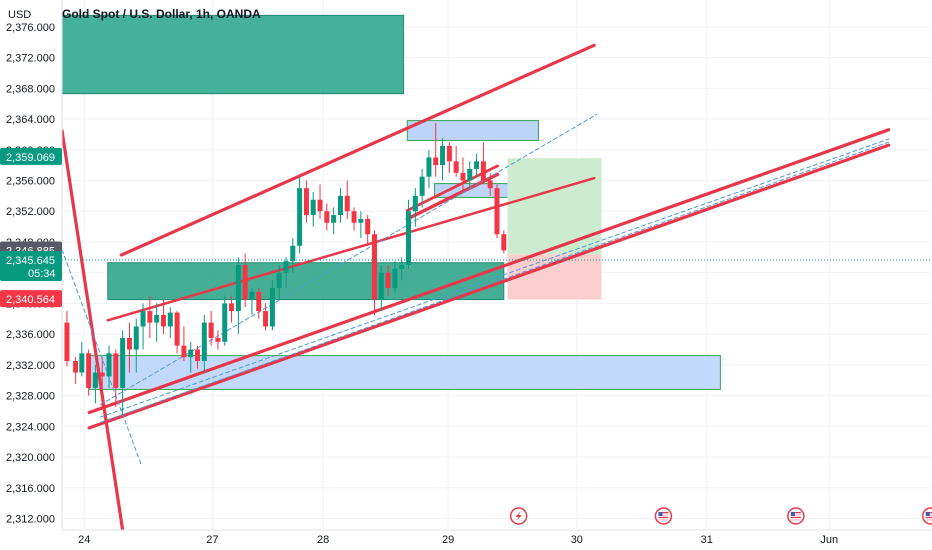 The width and height of the screenshot is (932, 550). I want to click on low-marker-value: 2,340.564, so click(30, 300).